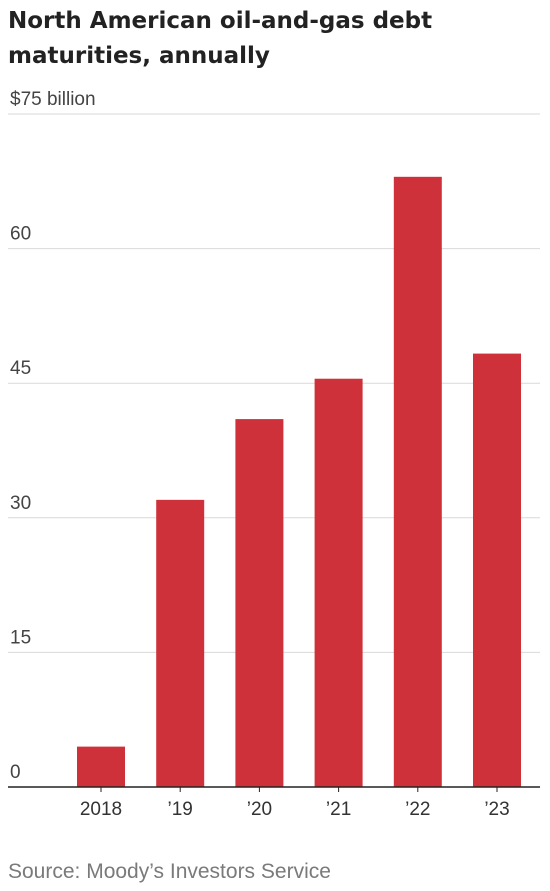 The width and height of the screenshot is (550, 891). I want to click on y-tick-label-75: $75 billion, so click(53, 99).